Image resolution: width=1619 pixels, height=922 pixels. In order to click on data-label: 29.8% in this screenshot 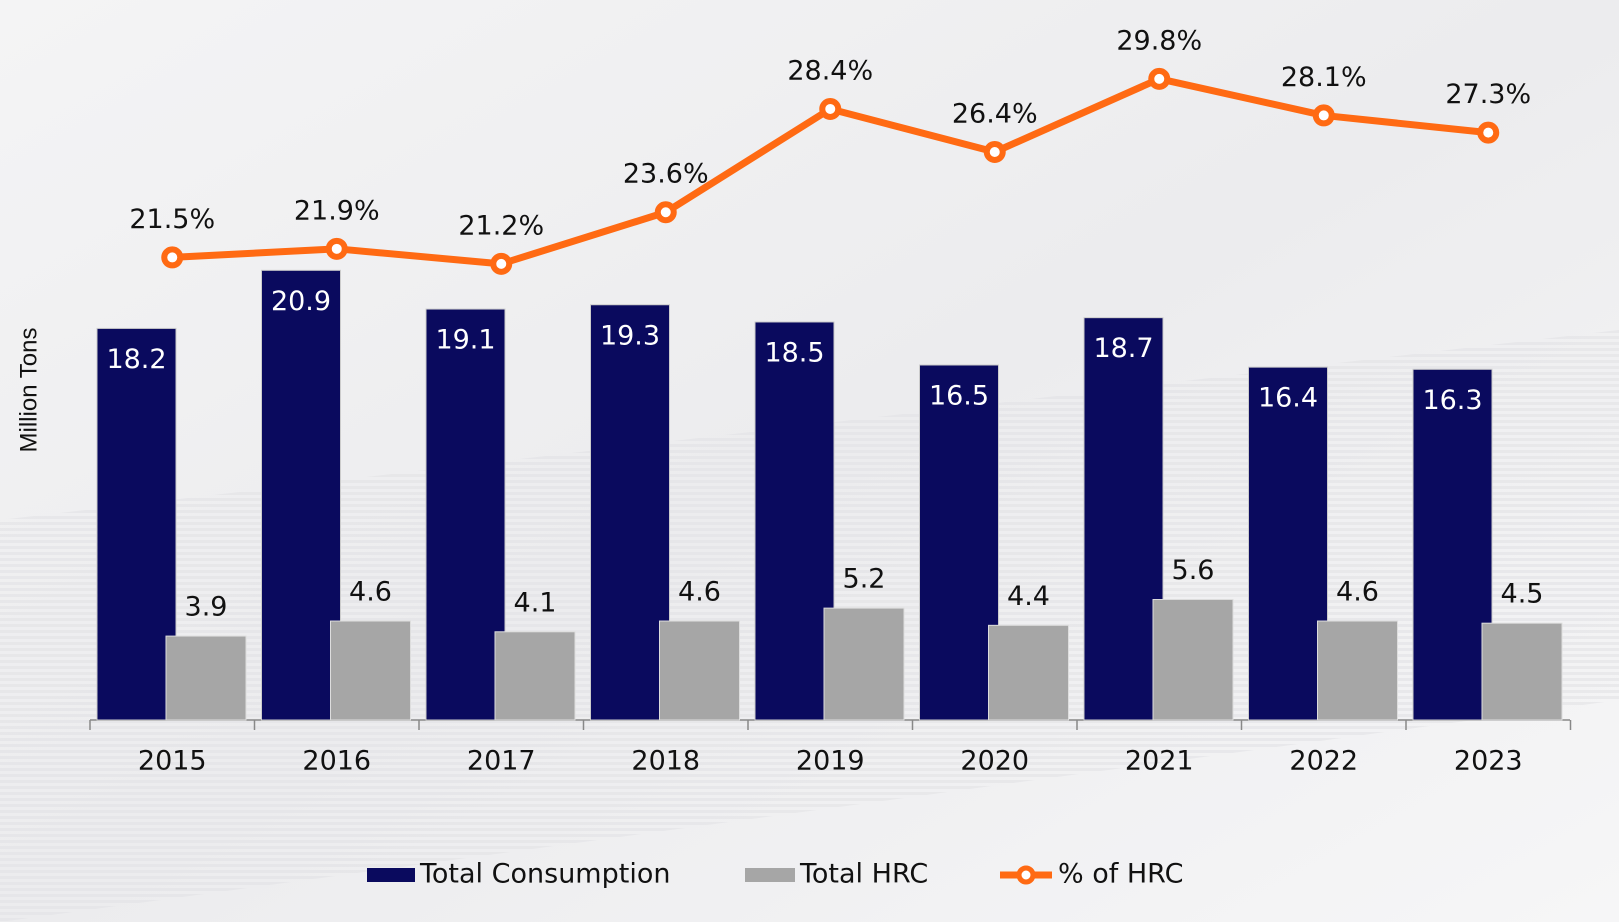, I will do `click(1159, 40)`.